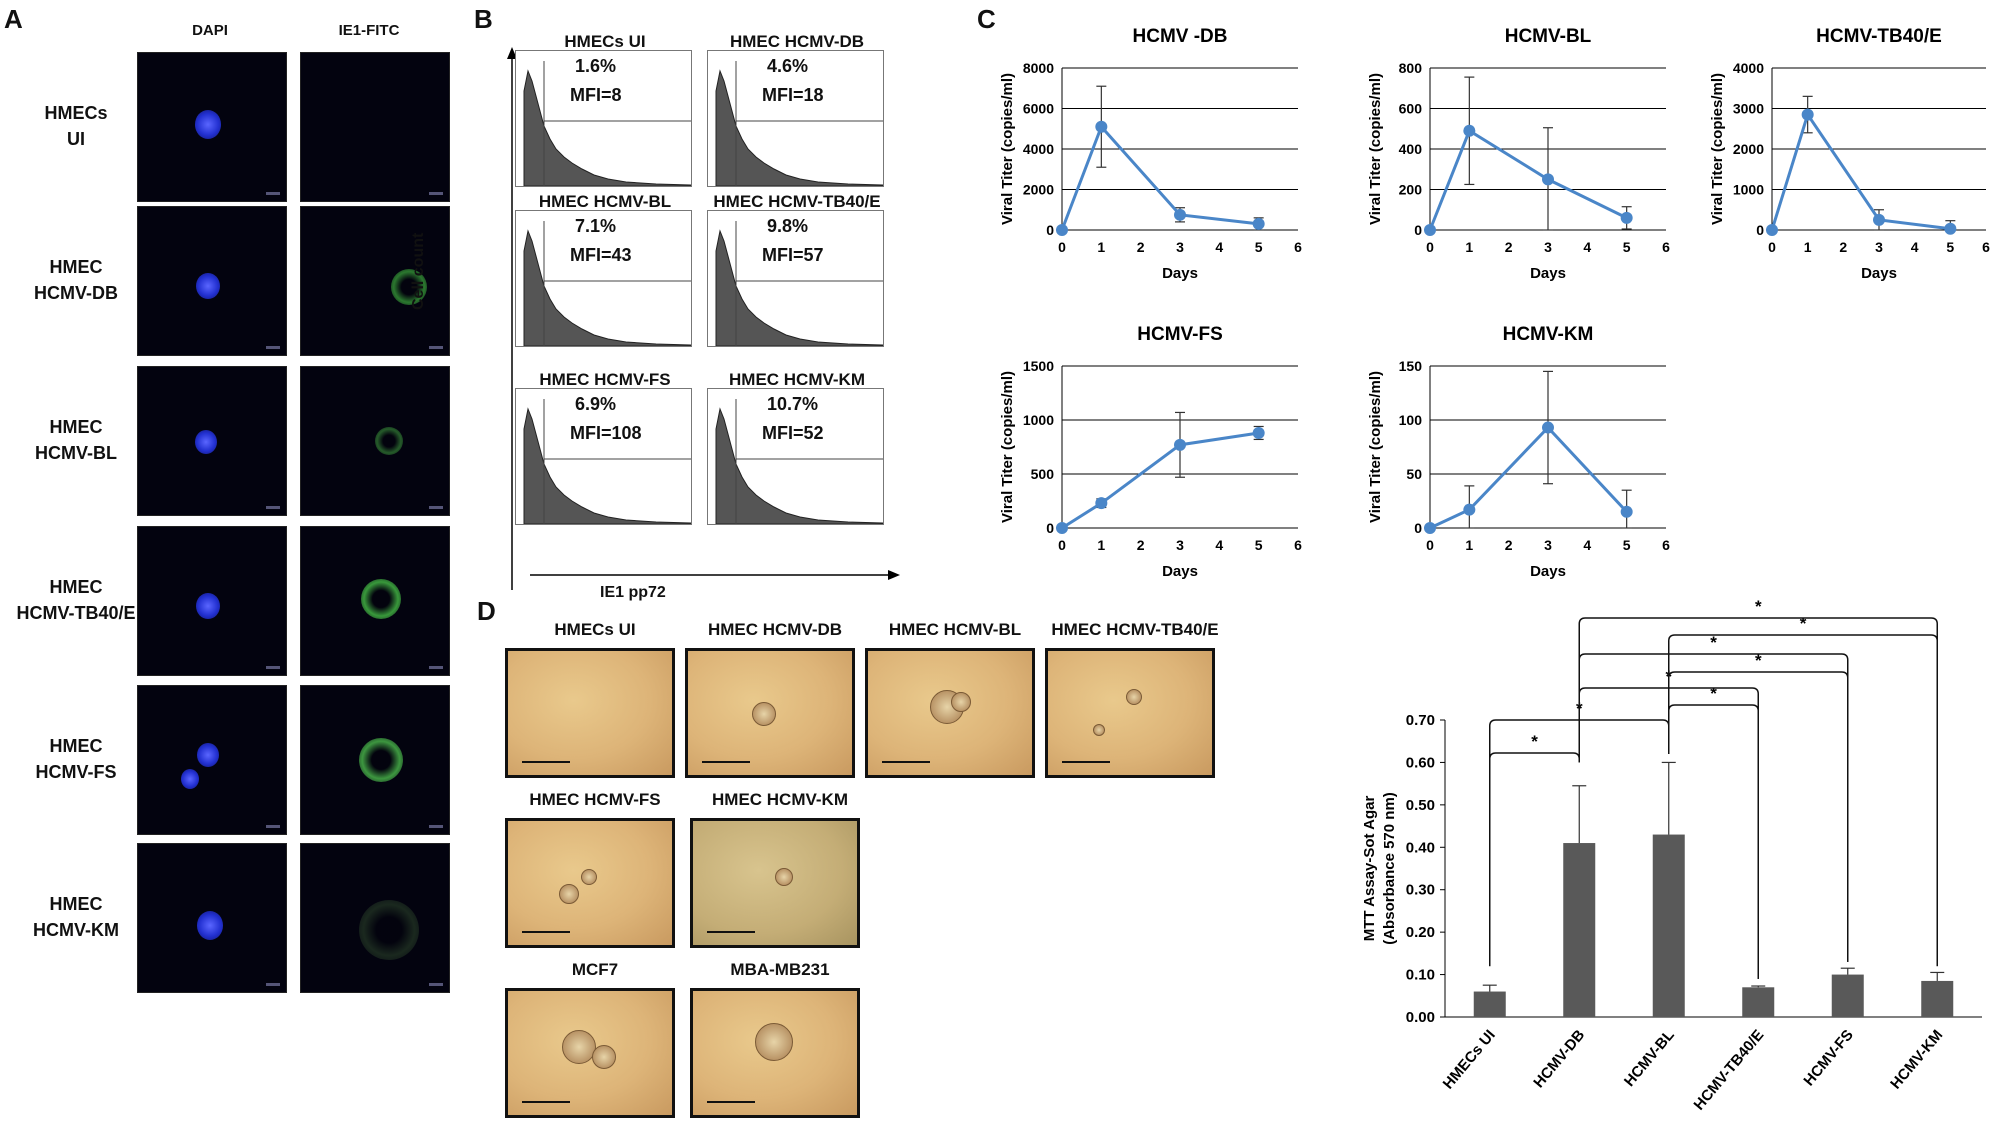 The image size is (2008, 1138). Describe the element at coordinates (1411, 420) in the screenshot. I see `y-tick-label: 100` at that location.